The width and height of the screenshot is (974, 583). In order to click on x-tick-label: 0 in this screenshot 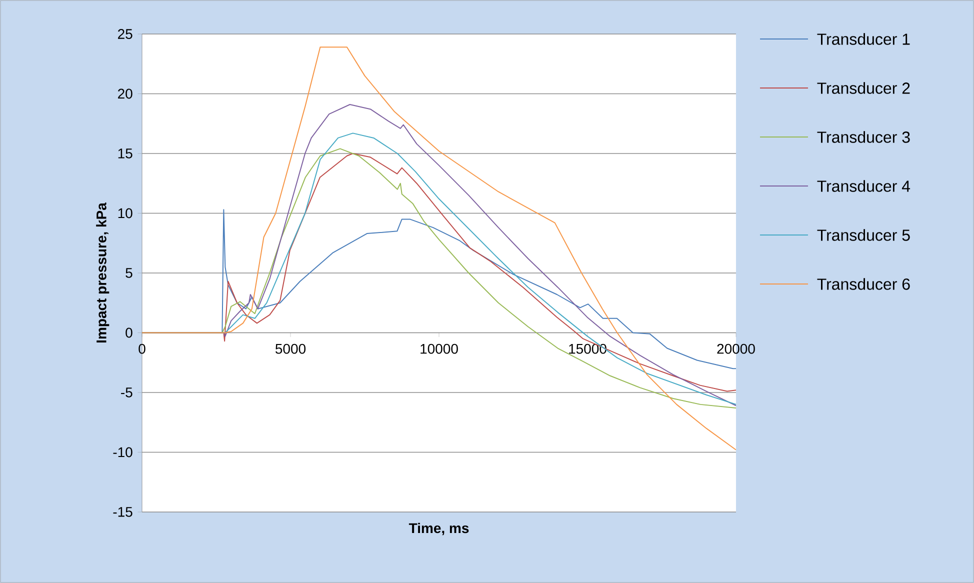, I will do `click(142, 349)`.